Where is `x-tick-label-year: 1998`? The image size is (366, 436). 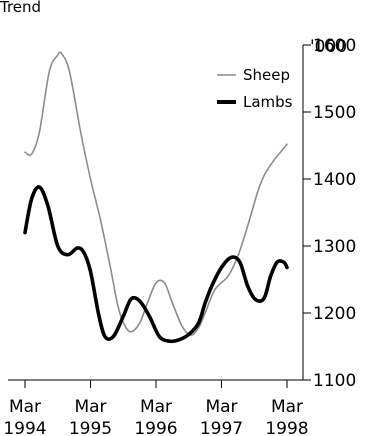 x-tick-label-year: 1998 is located at coordinates (286, 427).